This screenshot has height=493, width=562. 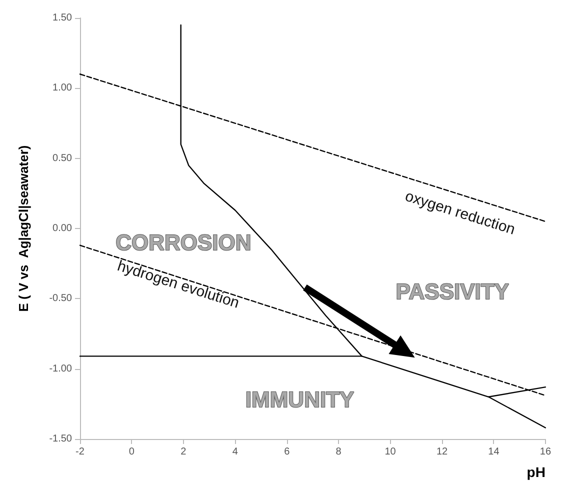 What do you see at coordinates (339, 452) in the screenshot?
I see `x-tick-label: 8` at bounding box center [339, 452].